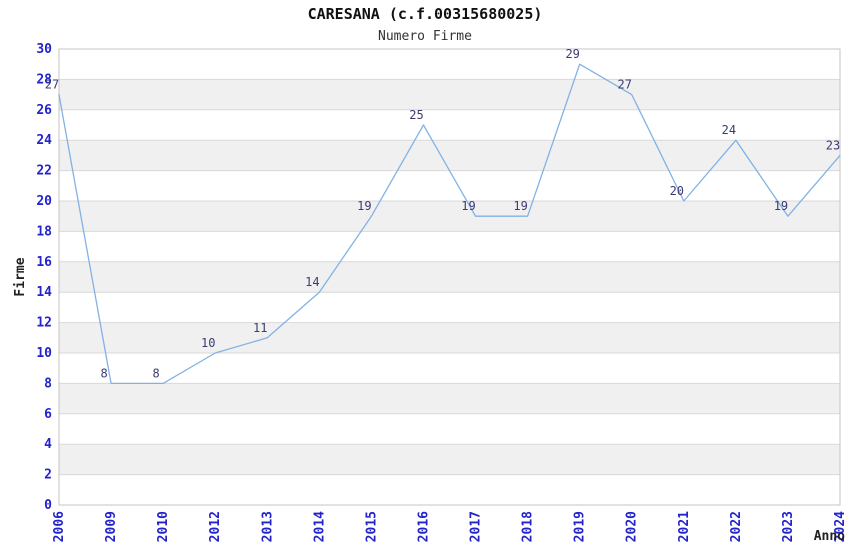  What do you see at coordinates (44, 323) in the screenshot?
I see `y-tick-label: 12` at bounding box center [44, 323].